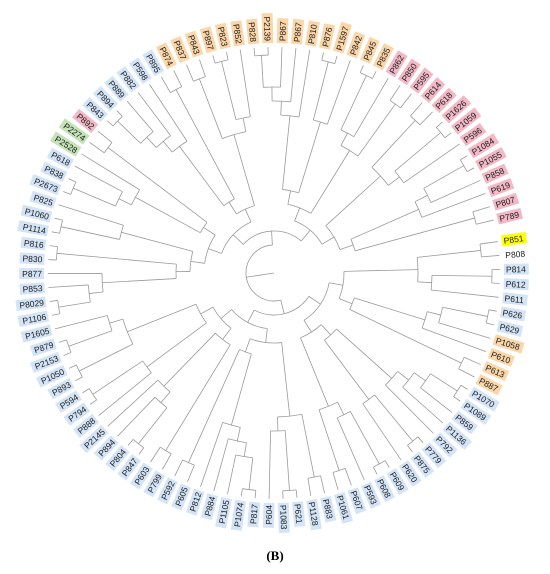  I want to click on leaf-name: P808, so click(515, 255).